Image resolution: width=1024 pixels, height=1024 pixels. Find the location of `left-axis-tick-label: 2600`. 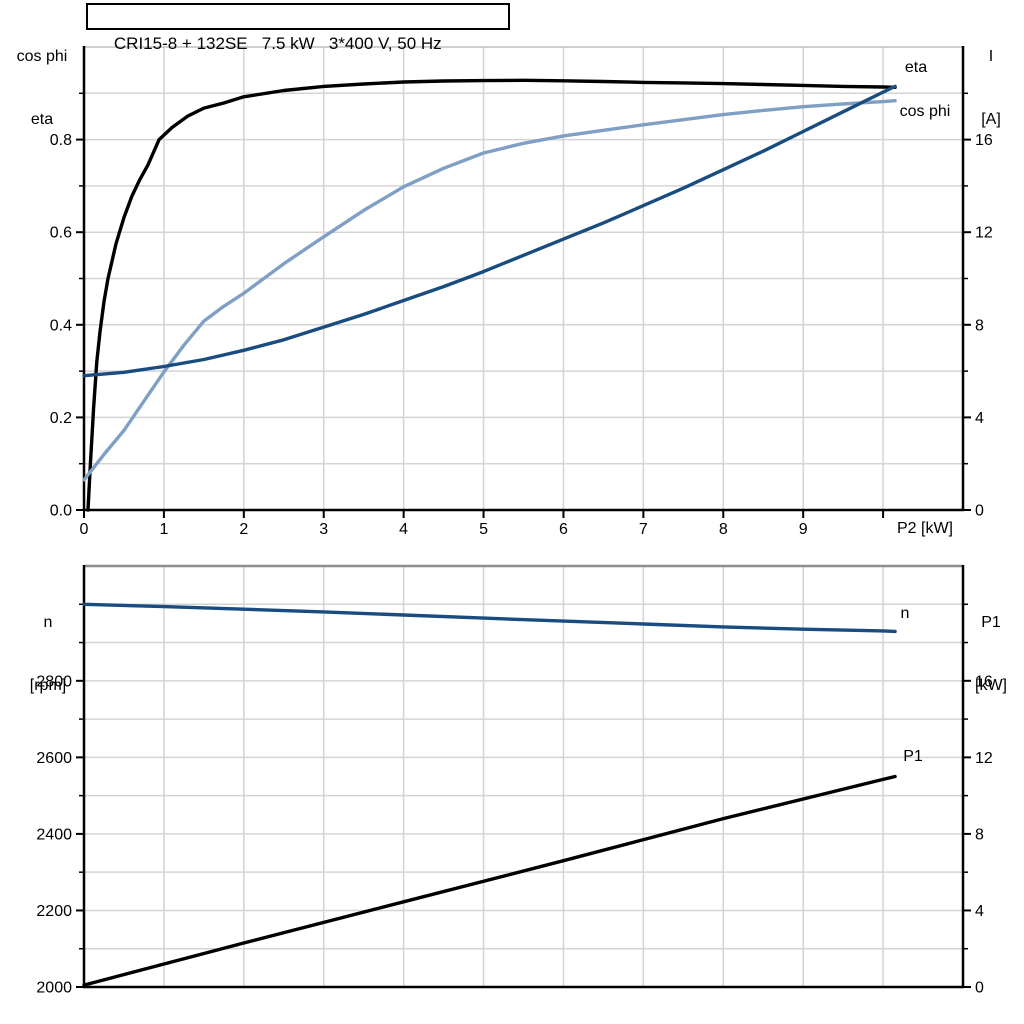

left-axis-tick-label: 2600 is located at coordinates (54, 758).